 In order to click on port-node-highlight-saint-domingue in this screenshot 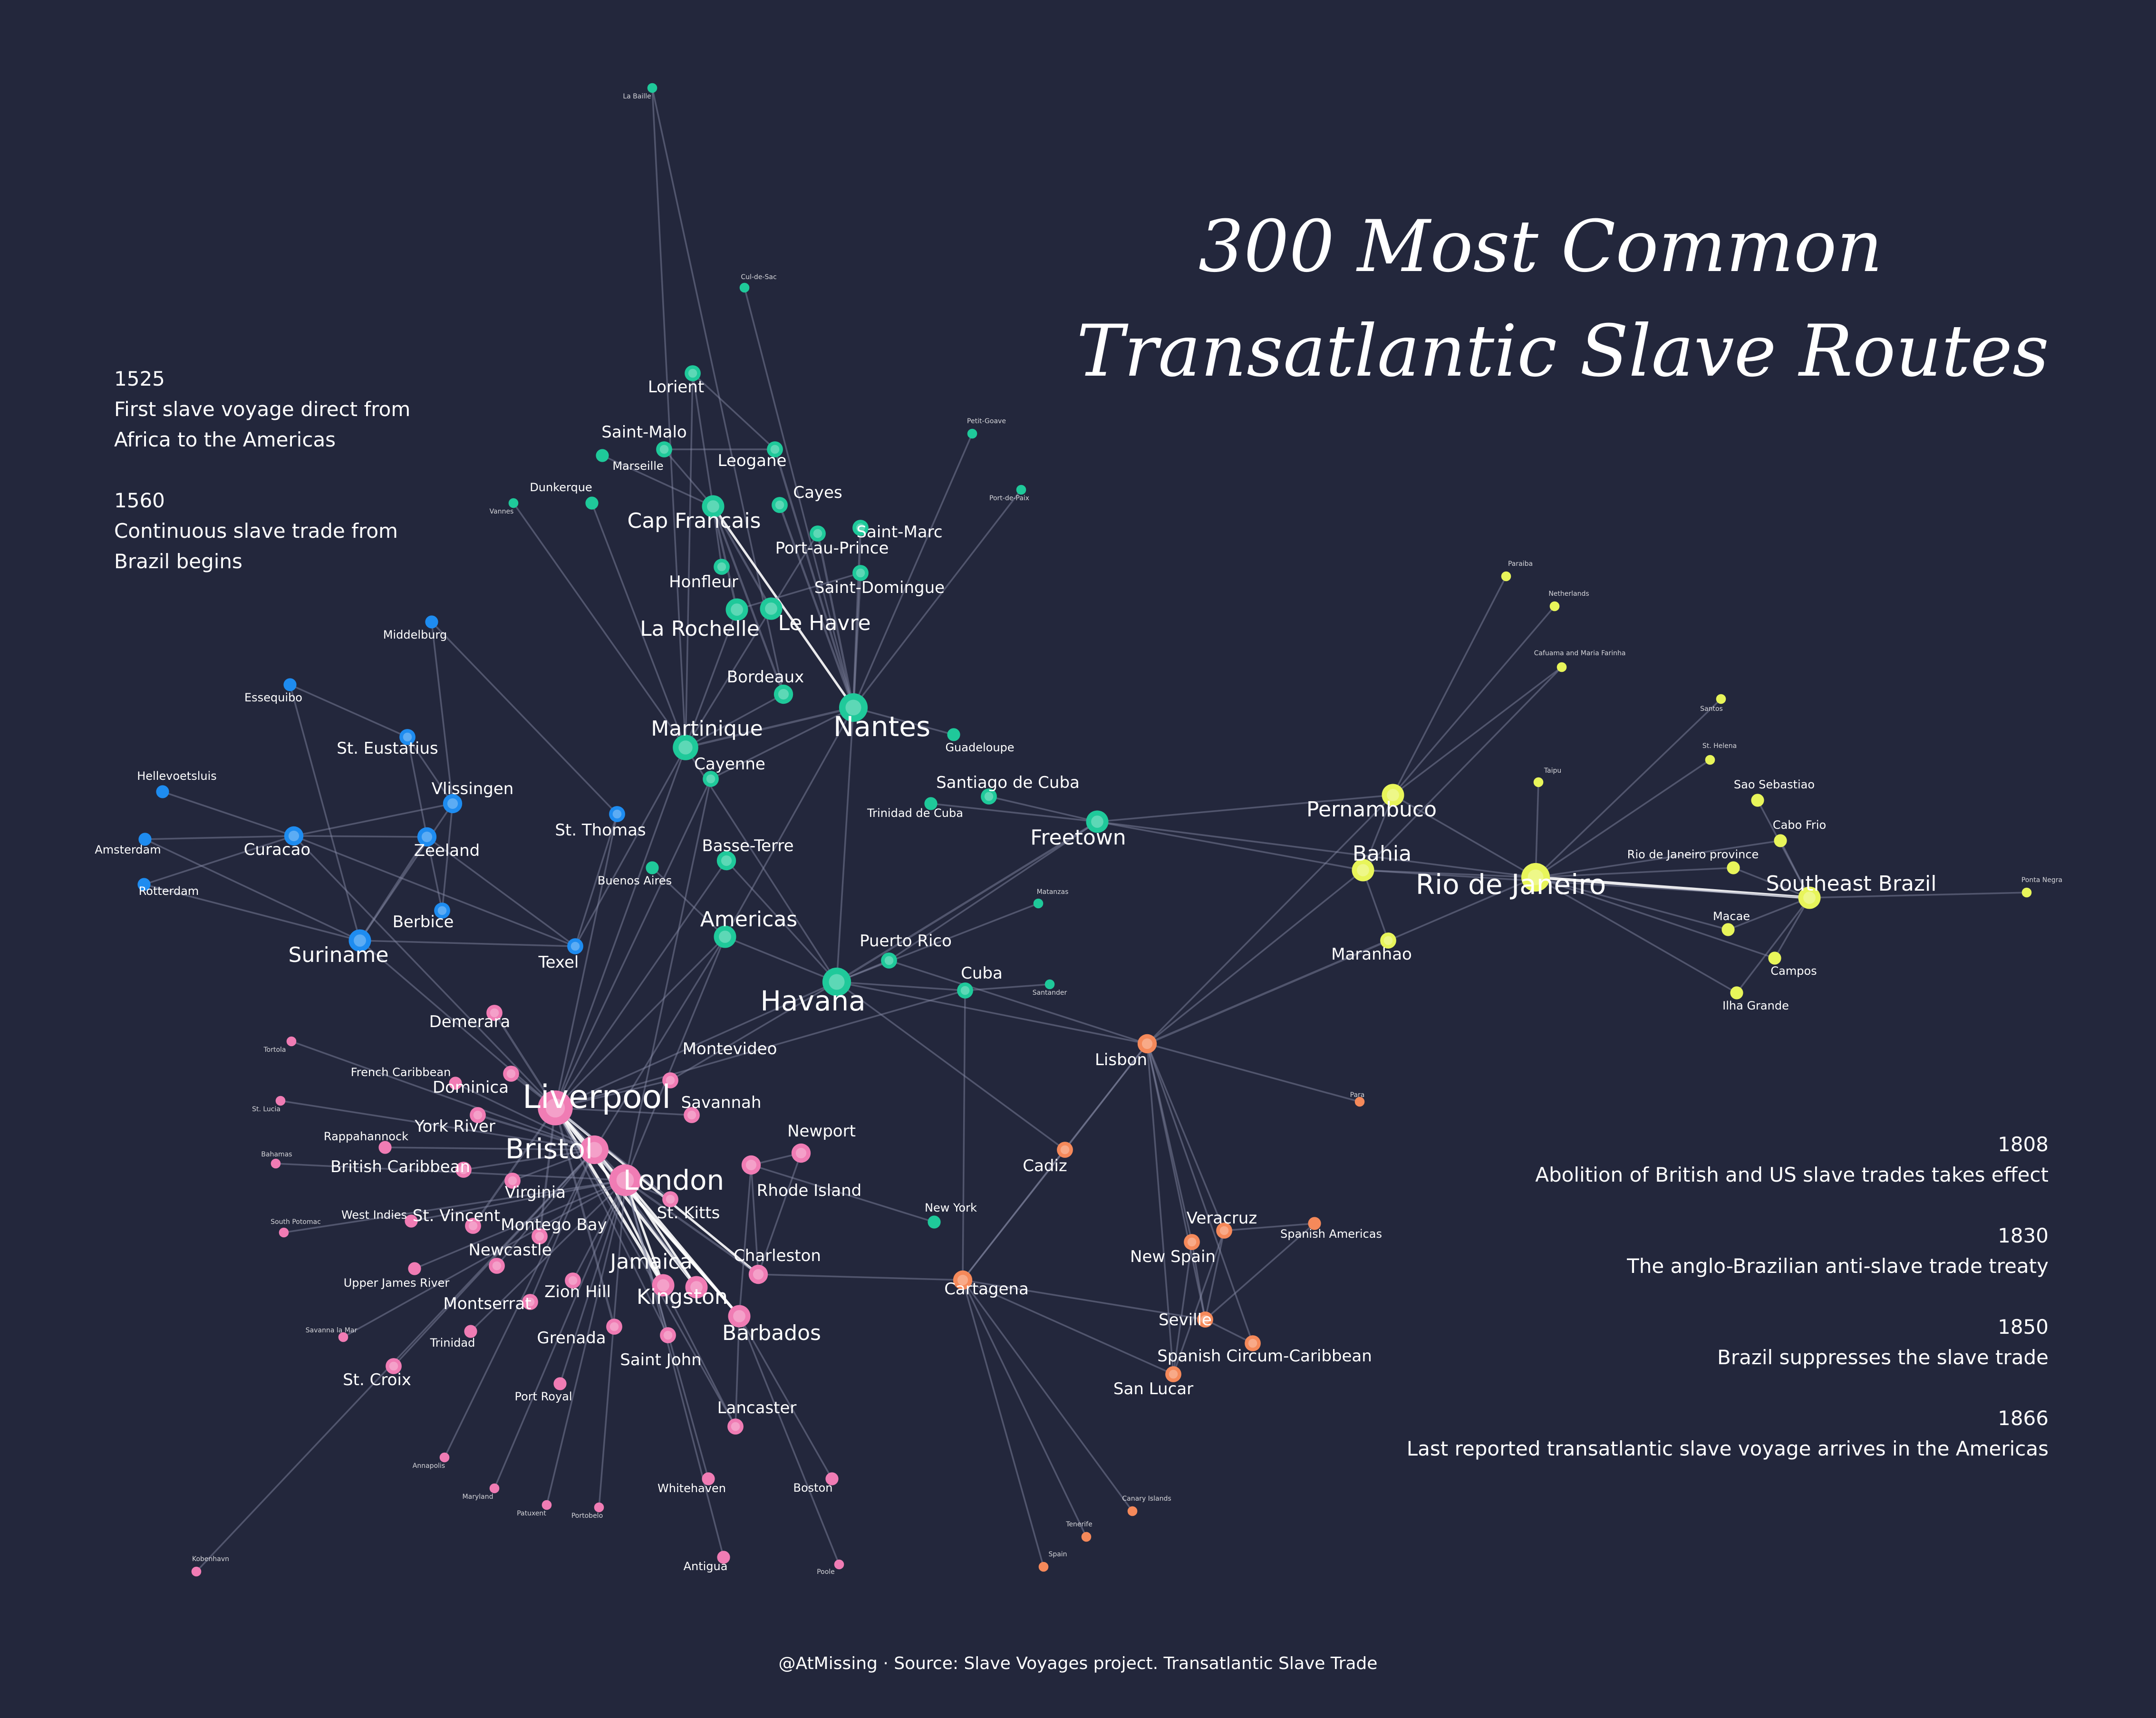, I will do `click(861, 573)`.